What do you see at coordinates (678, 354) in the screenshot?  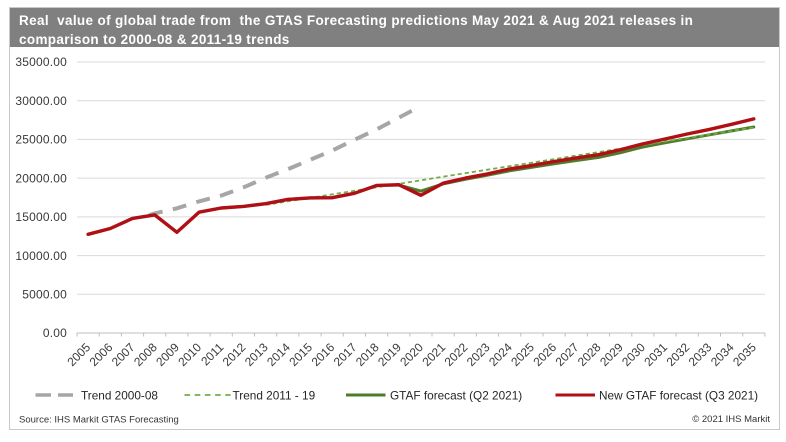 I see `svg-text: 2032` at bounding box center [678, 354].